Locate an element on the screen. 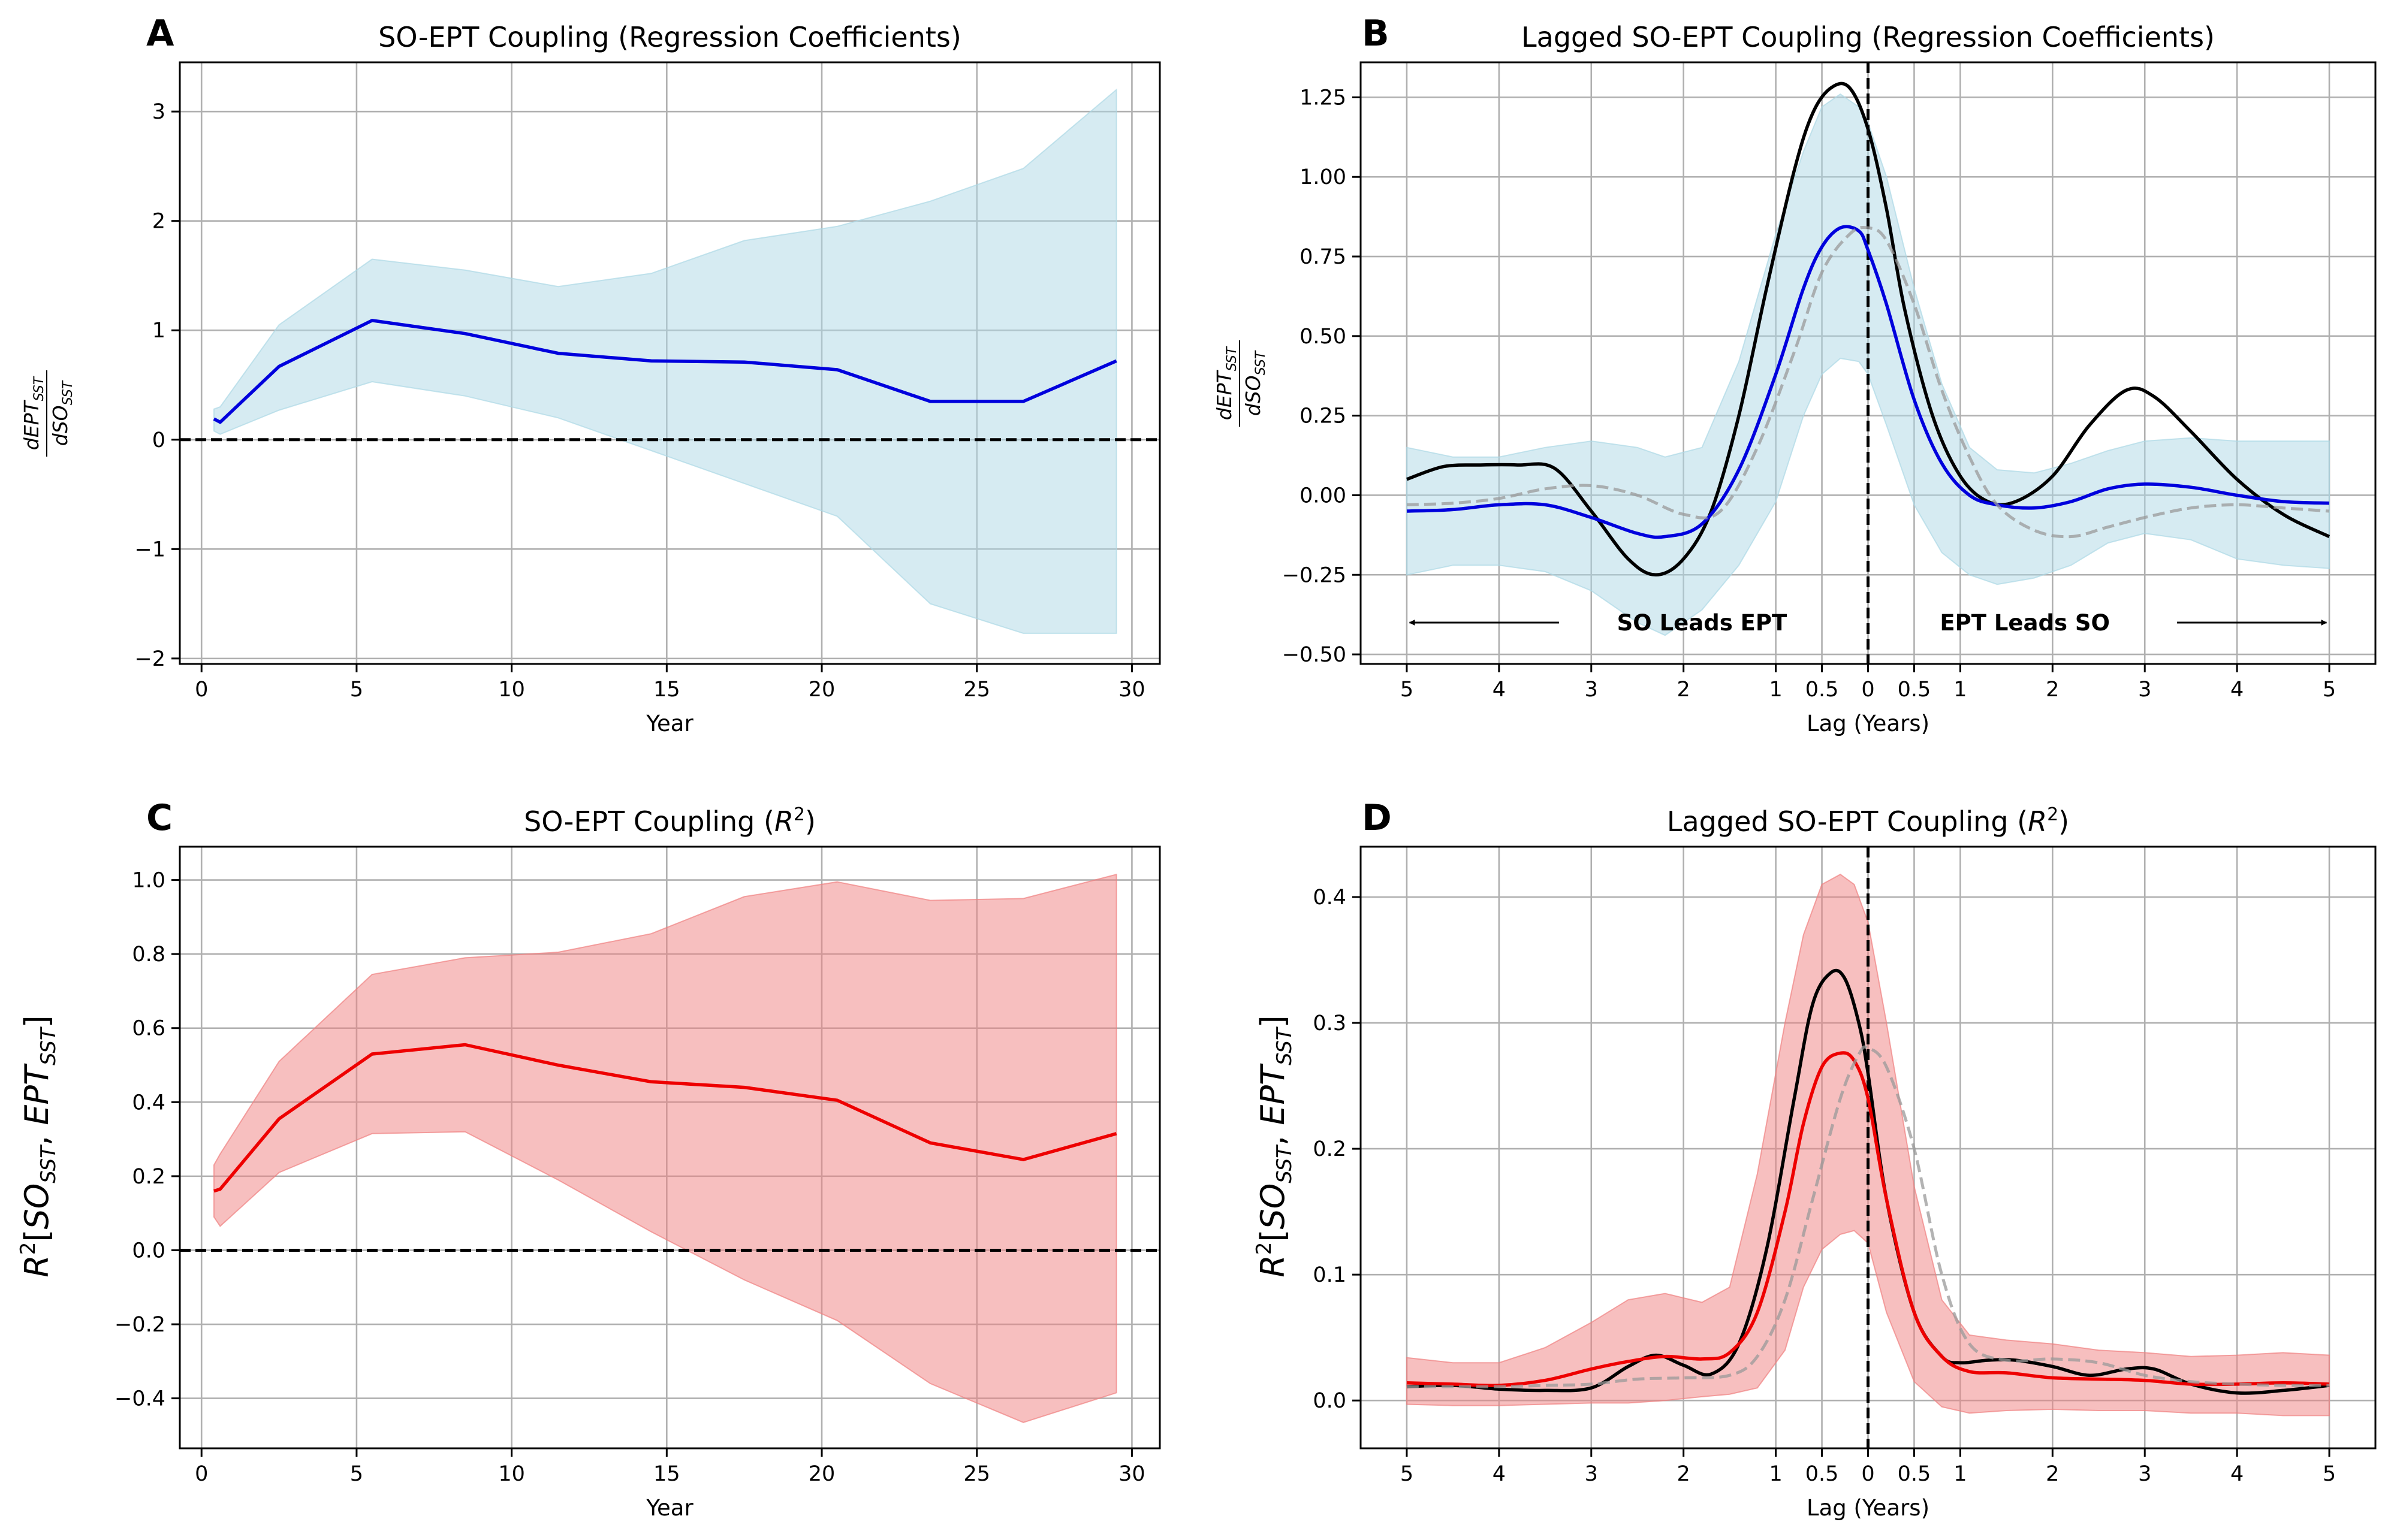 The height and width of the screenshot is (1540, 2394). panel-b-ylabel: dEPTSST dSOSST is located at coordinates (1240, 383).